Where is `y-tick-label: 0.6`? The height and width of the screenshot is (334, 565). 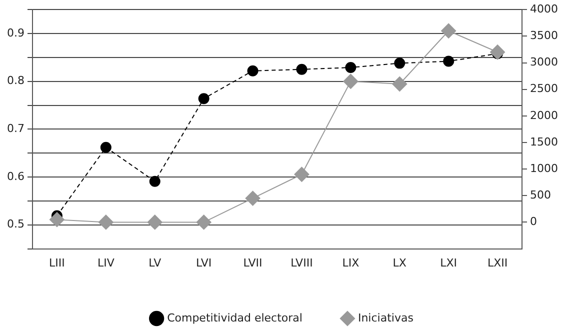 y-tick-label: 0.6 is located at coordinates (15, 176).